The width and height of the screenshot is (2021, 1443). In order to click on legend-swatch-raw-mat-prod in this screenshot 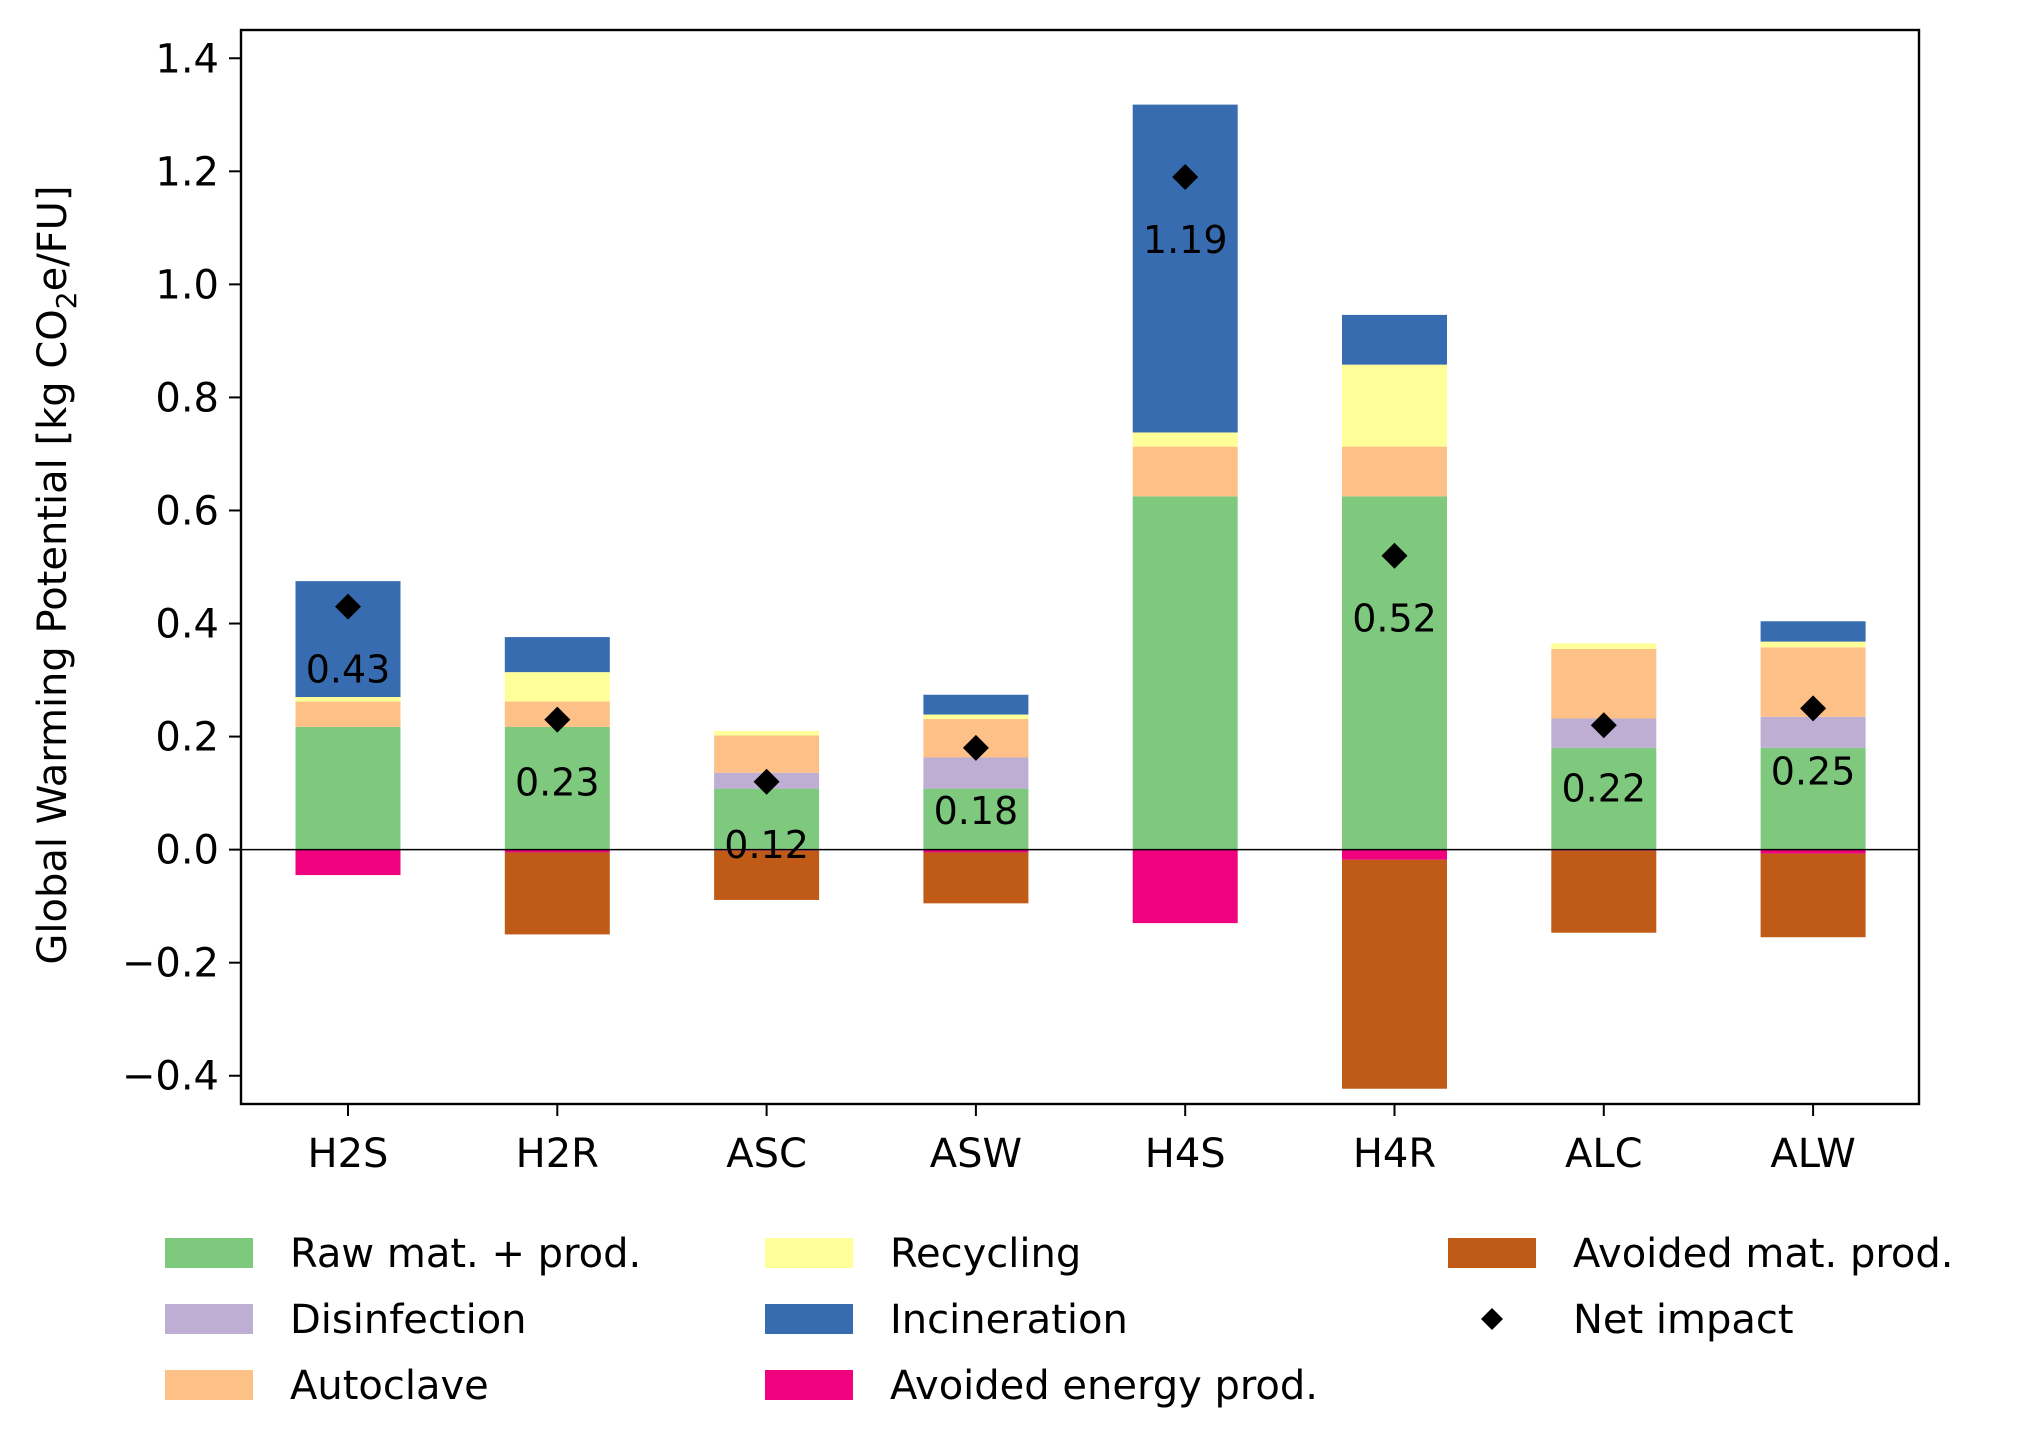, I will do `click(209, 1253)`.